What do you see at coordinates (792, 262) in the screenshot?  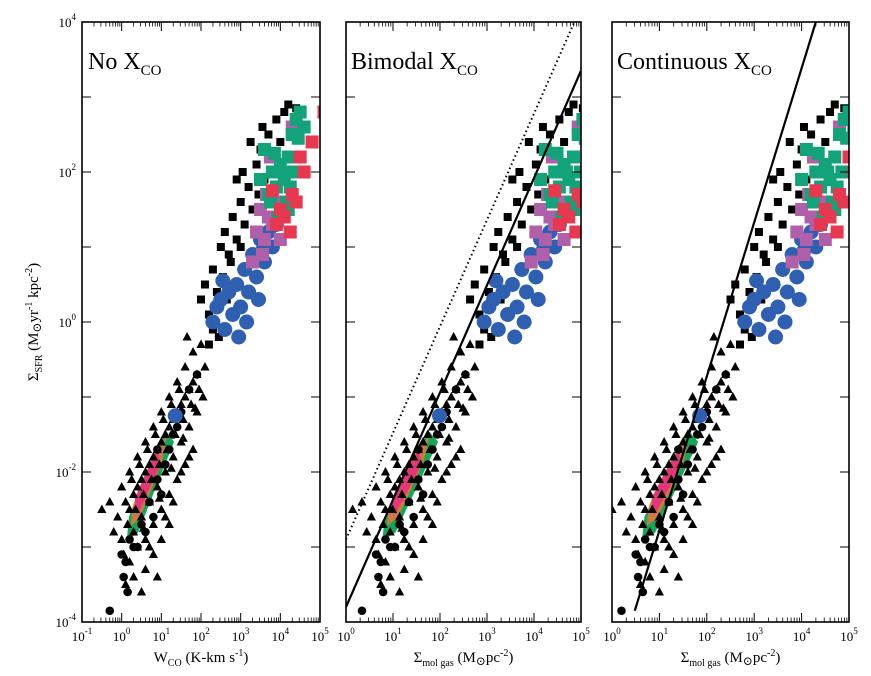 I see `magenta-square-point` at bounding box center [792, 262].